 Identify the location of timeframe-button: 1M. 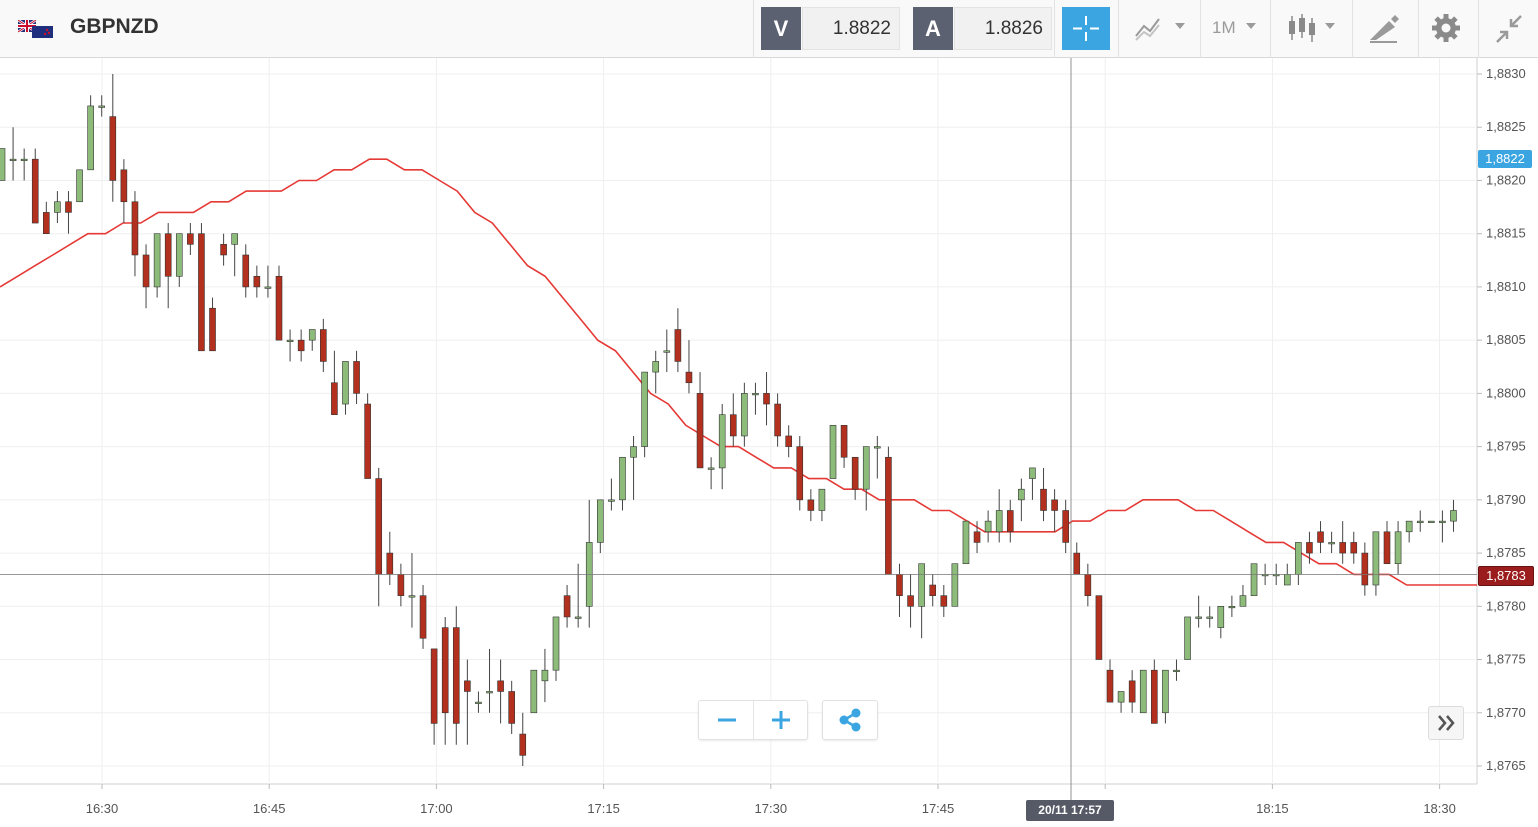
(1224, 27).